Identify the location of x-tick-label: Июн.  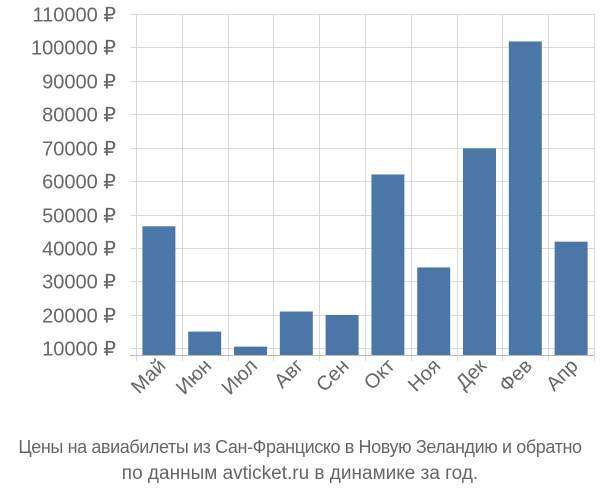
(194, 377).